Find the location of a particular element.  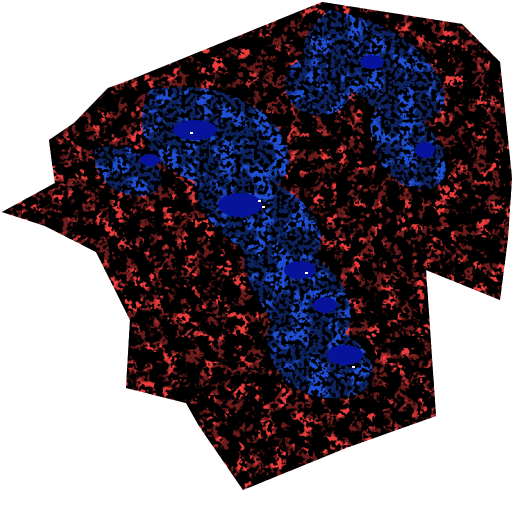

class-none-area is located at coordinates (272, 250).